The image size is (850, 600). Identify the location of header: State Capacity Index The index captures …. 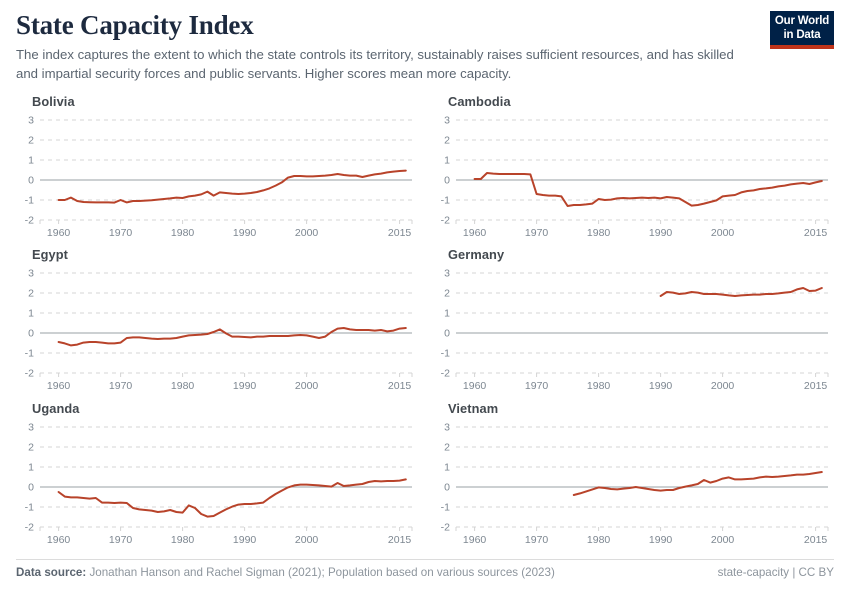
(425, 47).